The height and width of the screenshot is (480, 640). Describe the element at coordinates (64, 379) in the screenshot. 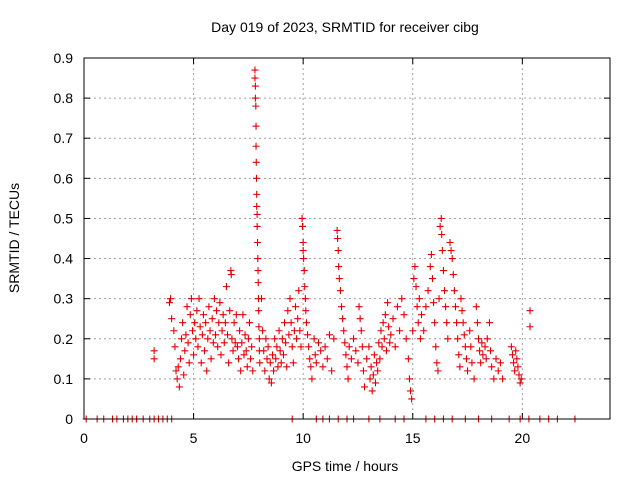

I see `y-tick-label: 0.1` at that location.